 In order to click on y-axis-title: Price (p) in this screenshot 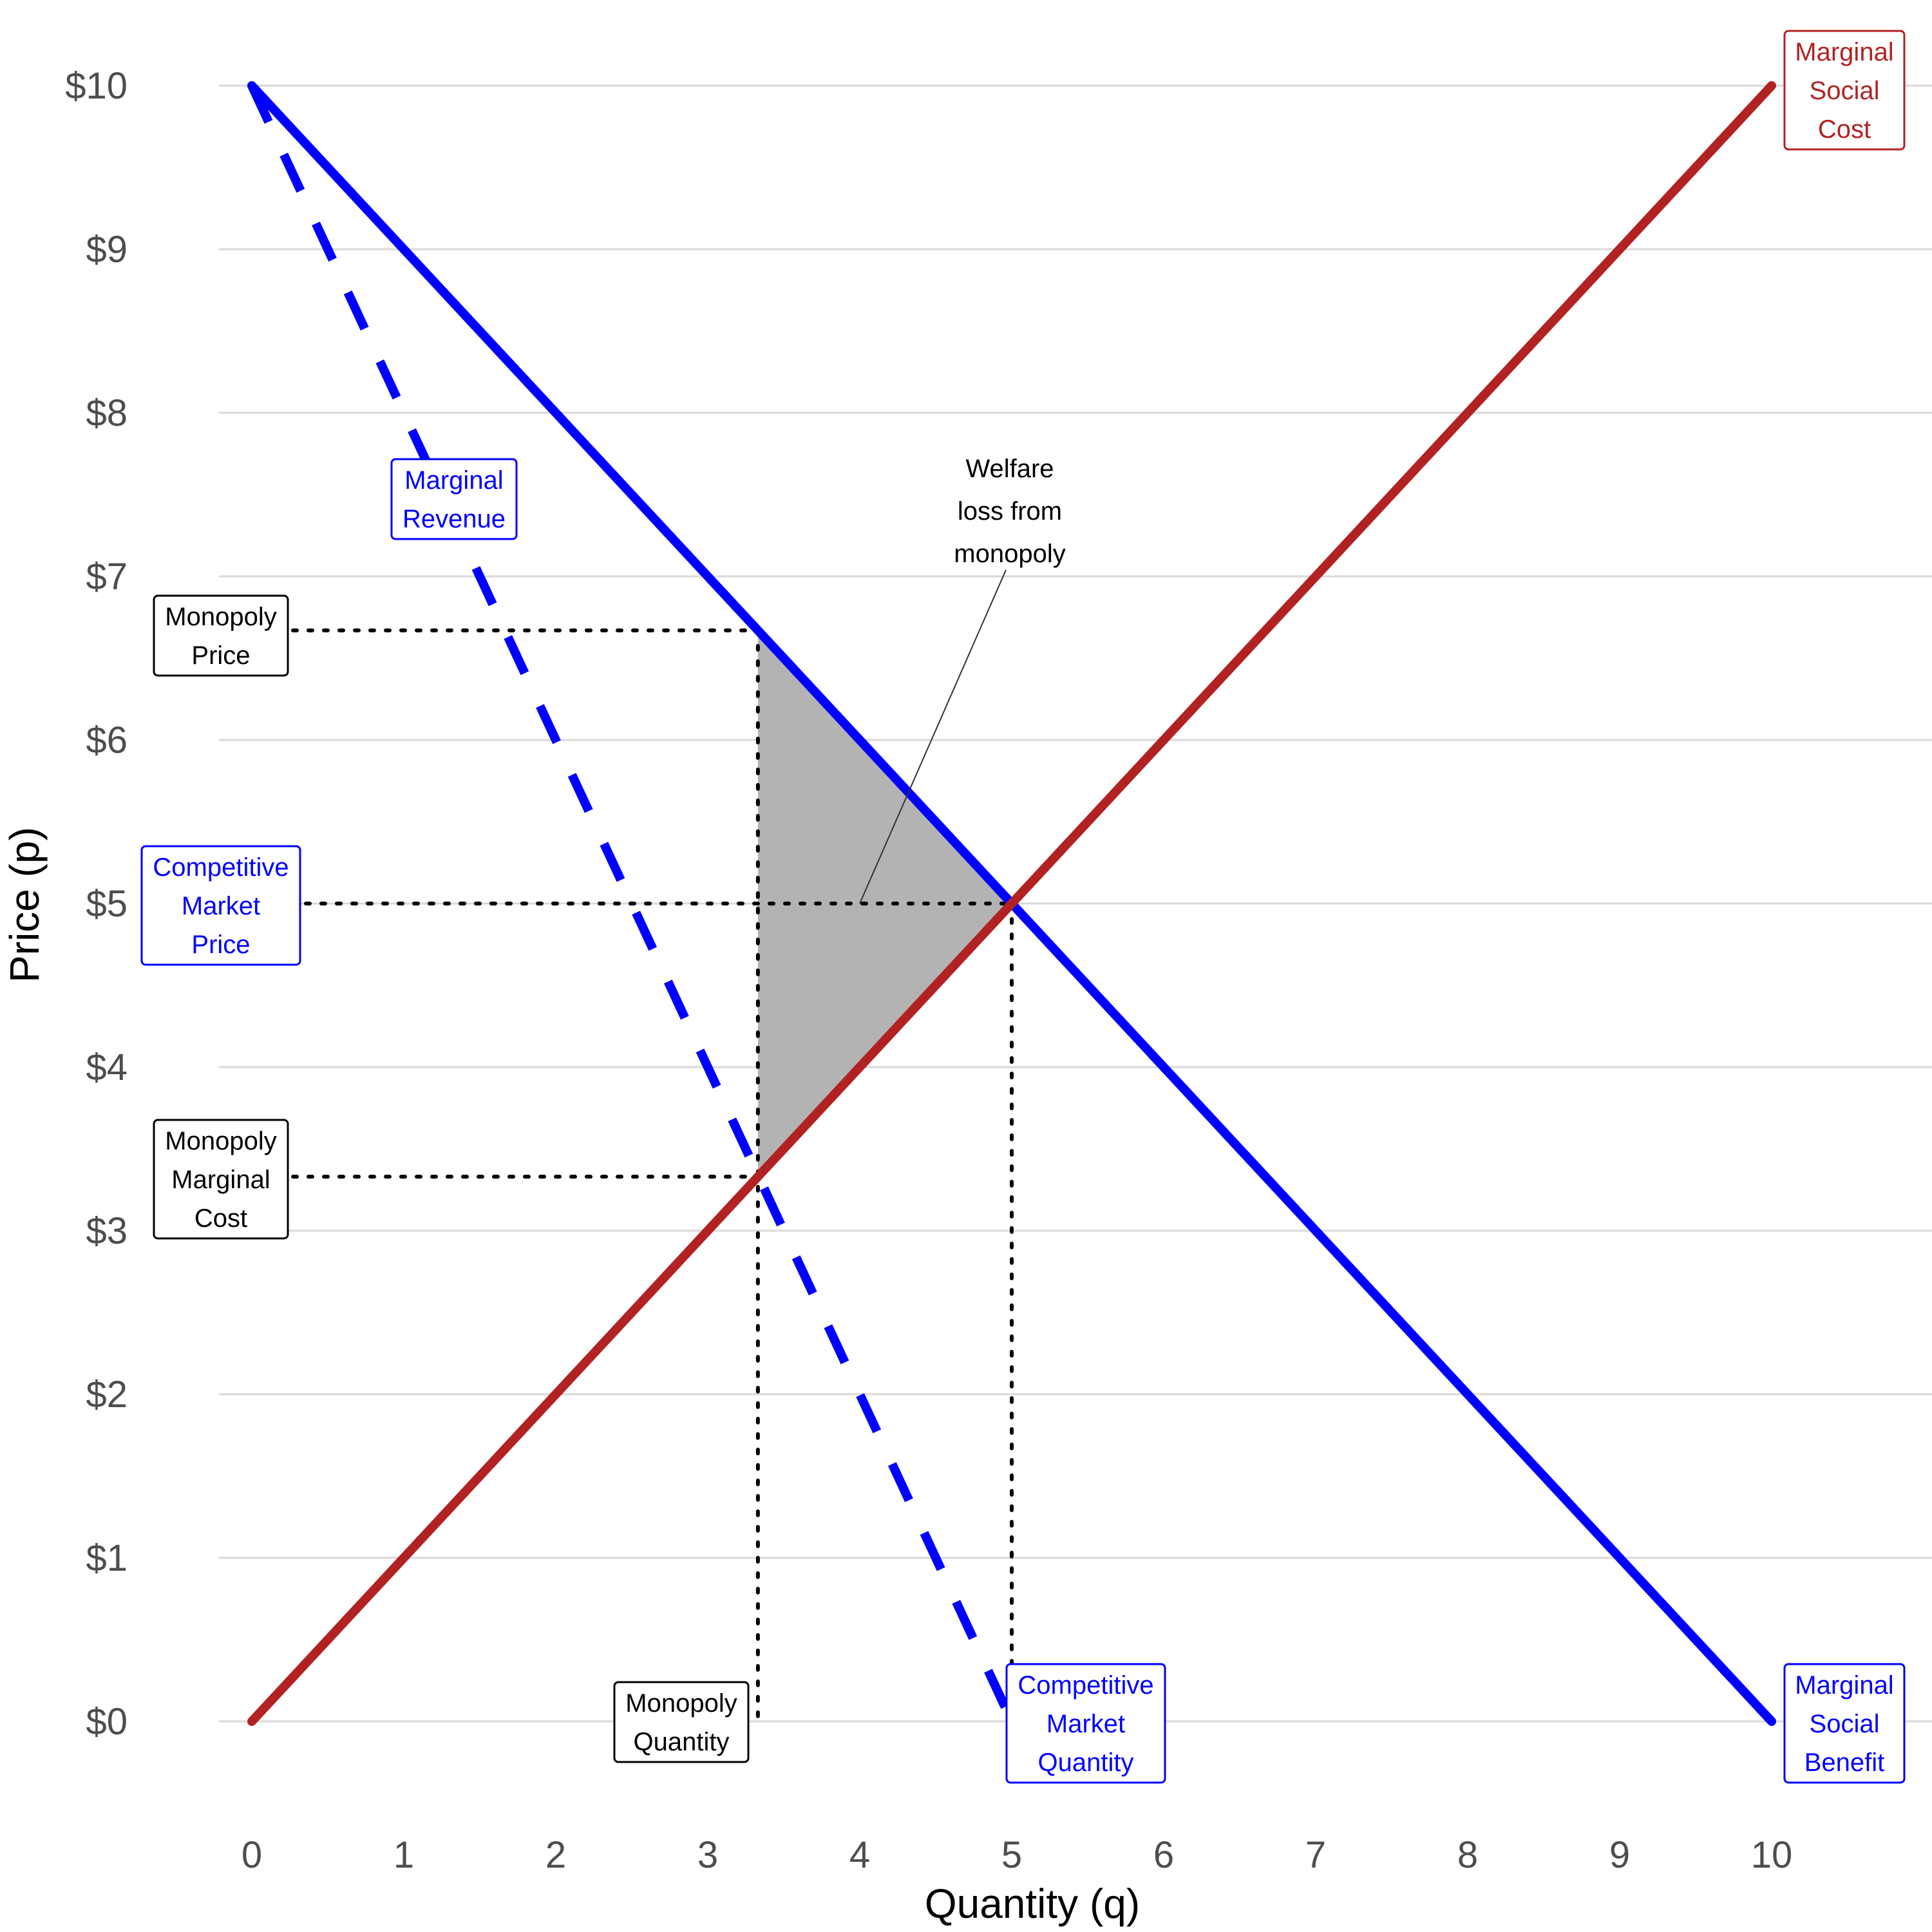, I will do `click(24, 905)`.